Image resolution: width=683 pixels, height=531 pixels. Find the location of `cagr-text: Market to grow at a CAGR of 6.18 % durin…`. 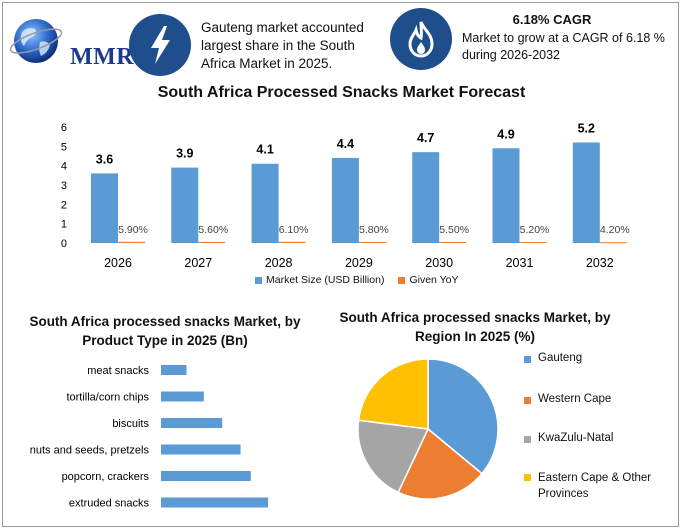

cagr-text: Market to grow at a CAGR of 6.18 % durin… is located at coordinates (563, 46).